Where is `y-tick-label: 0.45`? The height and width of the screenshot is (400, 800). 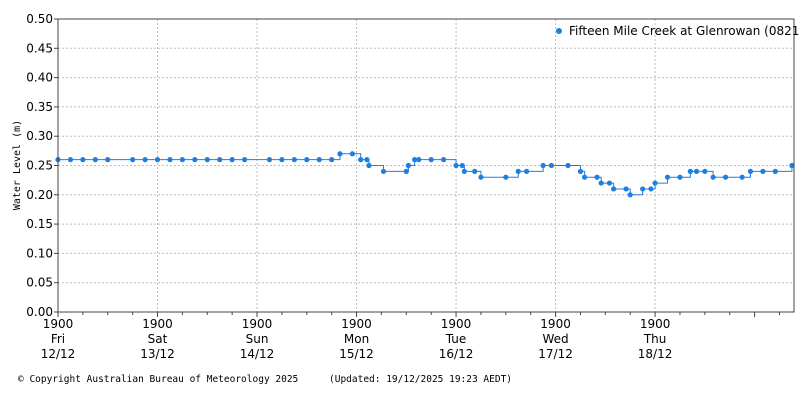 y-tick-label: 0.45 is located at coordinates (39, 48).